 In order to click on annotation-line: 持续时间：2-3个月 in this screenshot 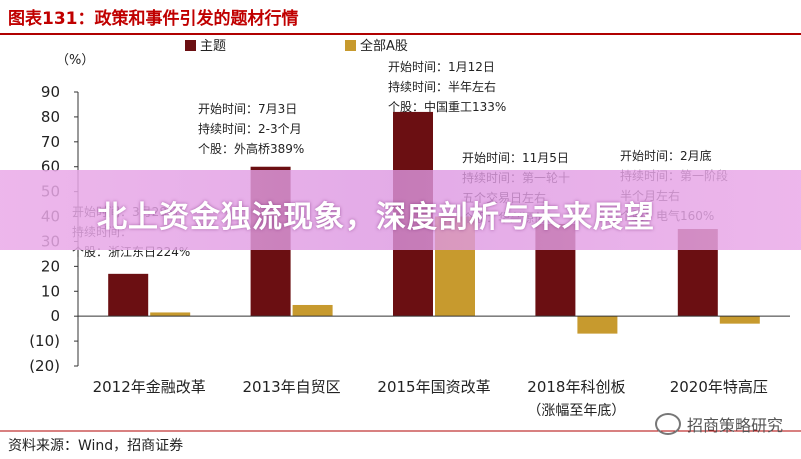, I will do `click(250, 128)`.